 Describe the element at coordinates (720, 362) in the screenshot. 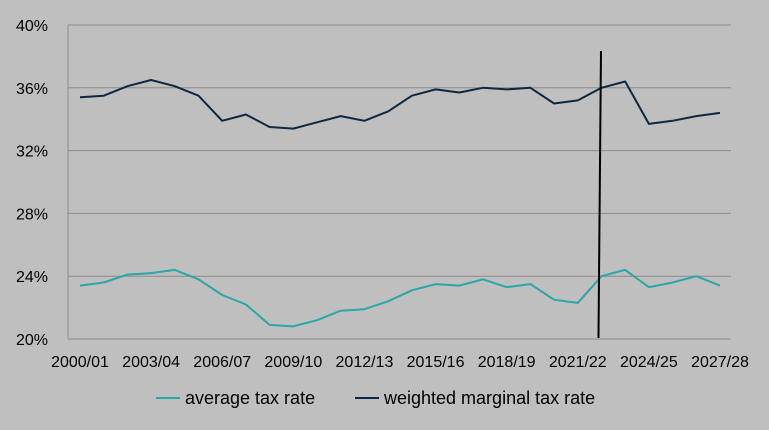

I see `x-tick-label: 2027/28` at that location.